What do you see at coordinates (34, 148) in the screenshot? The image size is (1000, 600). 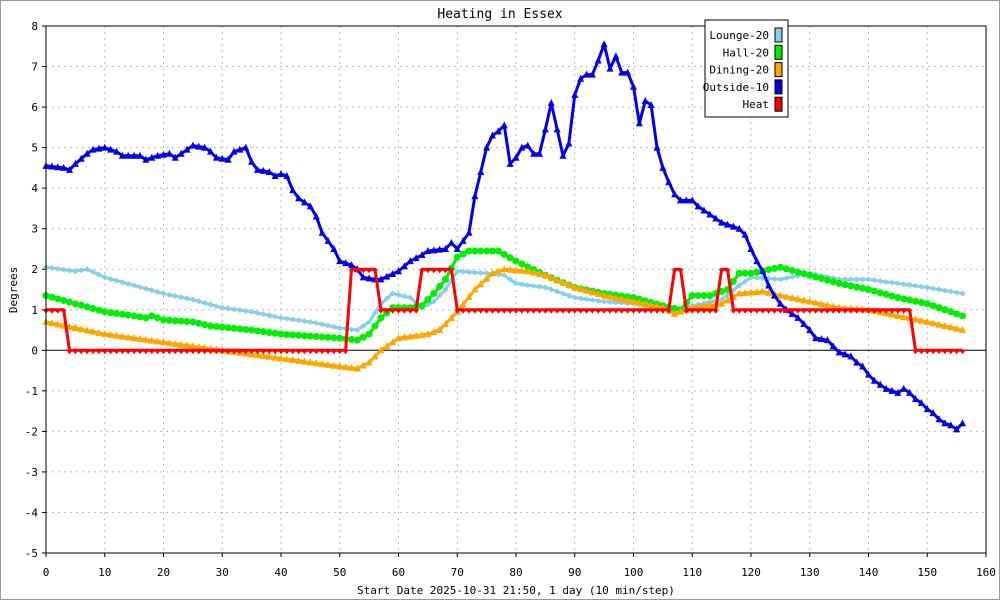 I see `y-tick-label: 5` at bounding box center [34, 148].